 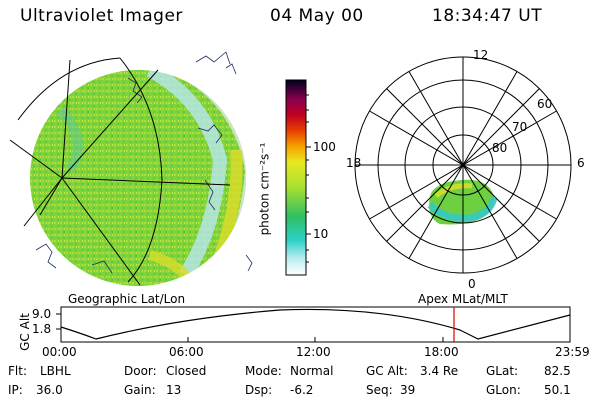 What do you see at coordinates (439, 371) in the screenshot?
I see `gcalt-value: 3.4 Re` at bounding box center [439, 371].